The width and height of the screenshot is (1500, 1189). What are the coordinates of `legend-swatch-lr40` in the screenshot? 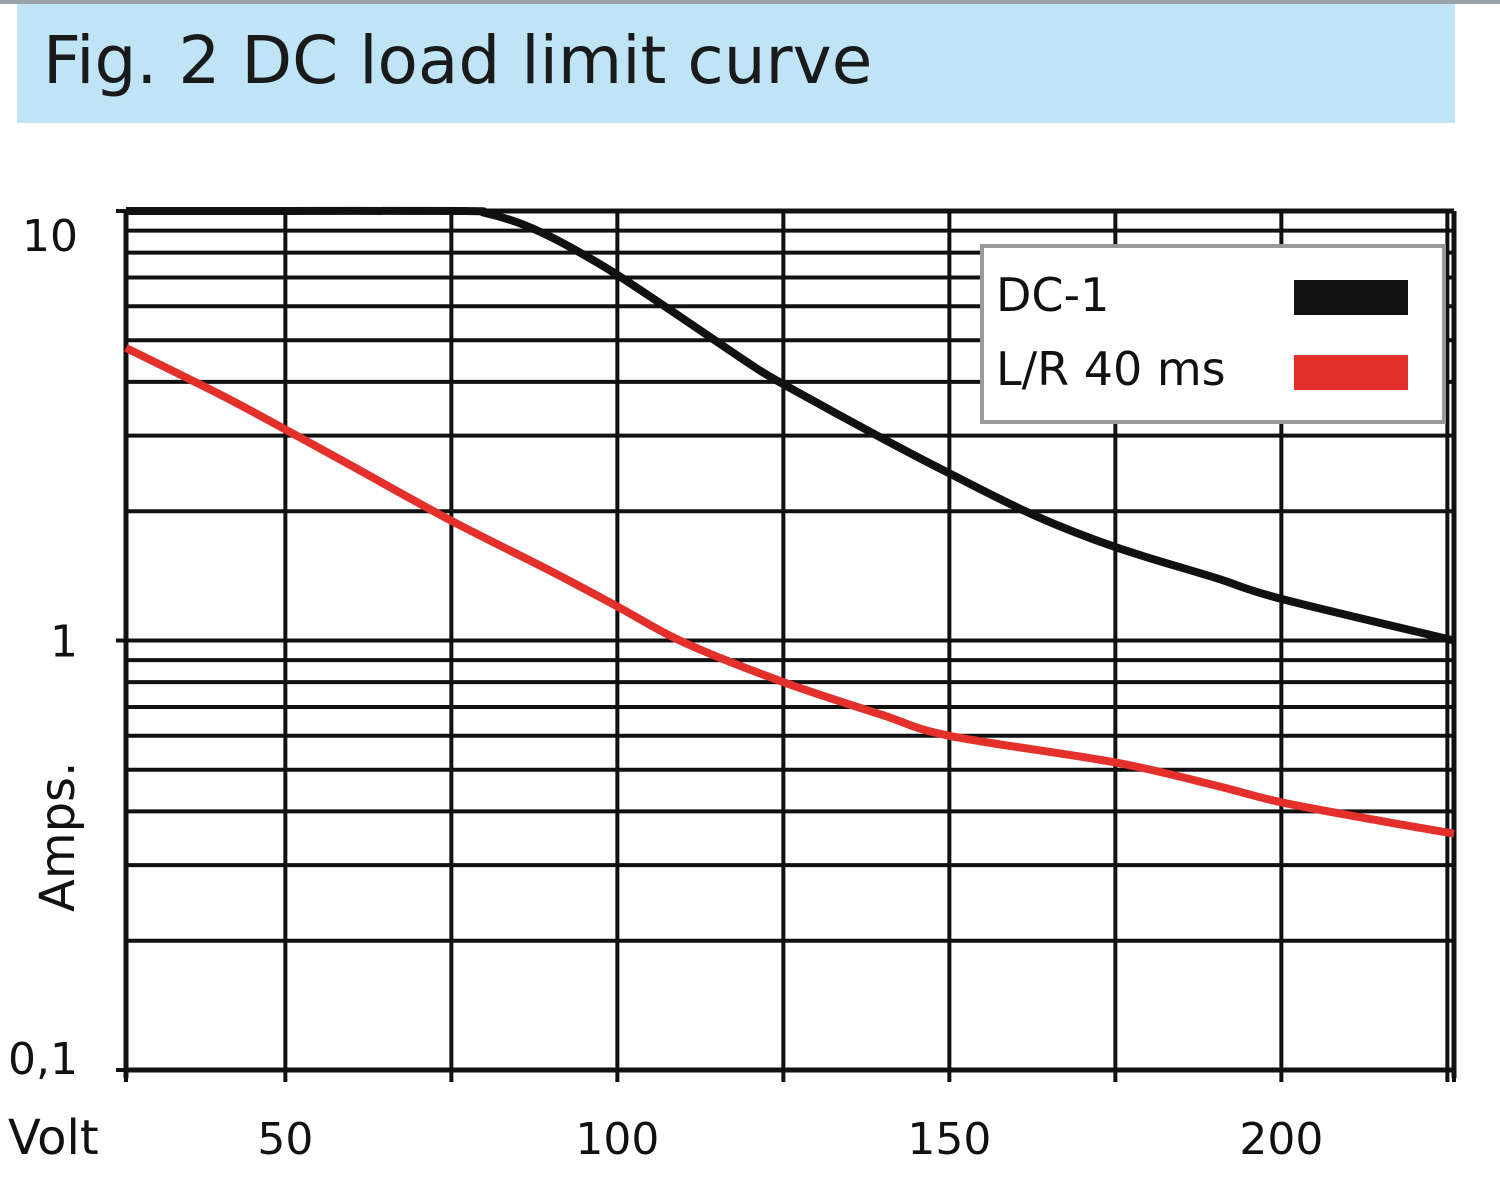 It's located at (1351, 372).